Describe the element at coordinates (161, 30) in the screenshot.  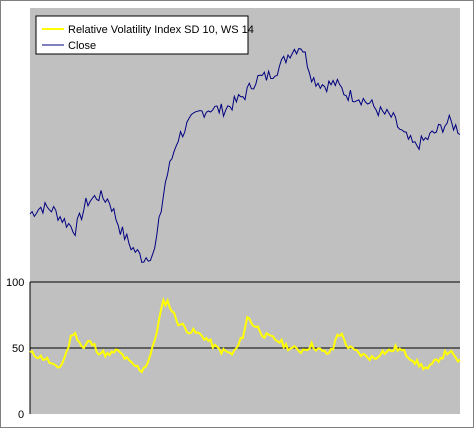
I see `legend-label-rvi: Relative Volatility Index SD 10, WS 14` at that location.